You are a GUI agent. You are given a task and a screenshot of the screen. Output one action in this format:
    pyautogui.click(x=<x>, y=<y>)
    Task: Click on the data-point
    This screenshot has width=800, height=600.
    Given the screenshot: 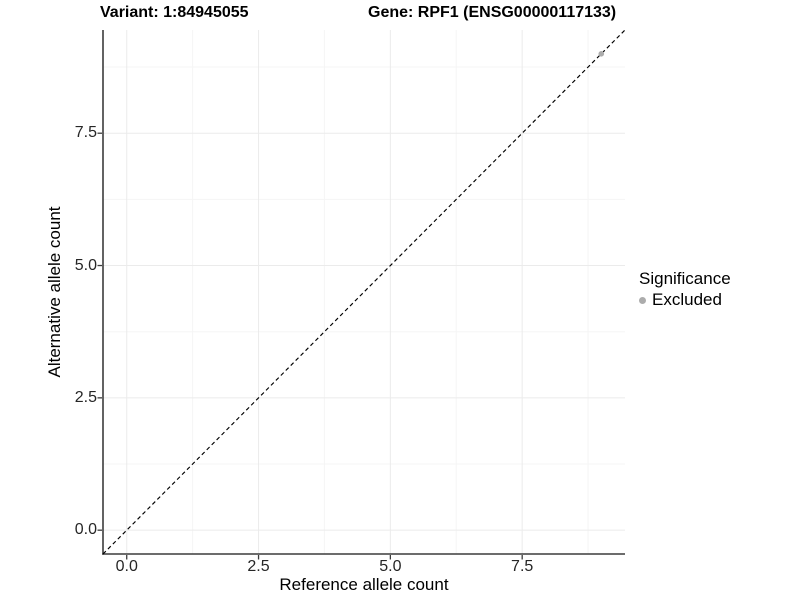 What is the action you would take?
    pyautogui.click(x=601, y=54)
    